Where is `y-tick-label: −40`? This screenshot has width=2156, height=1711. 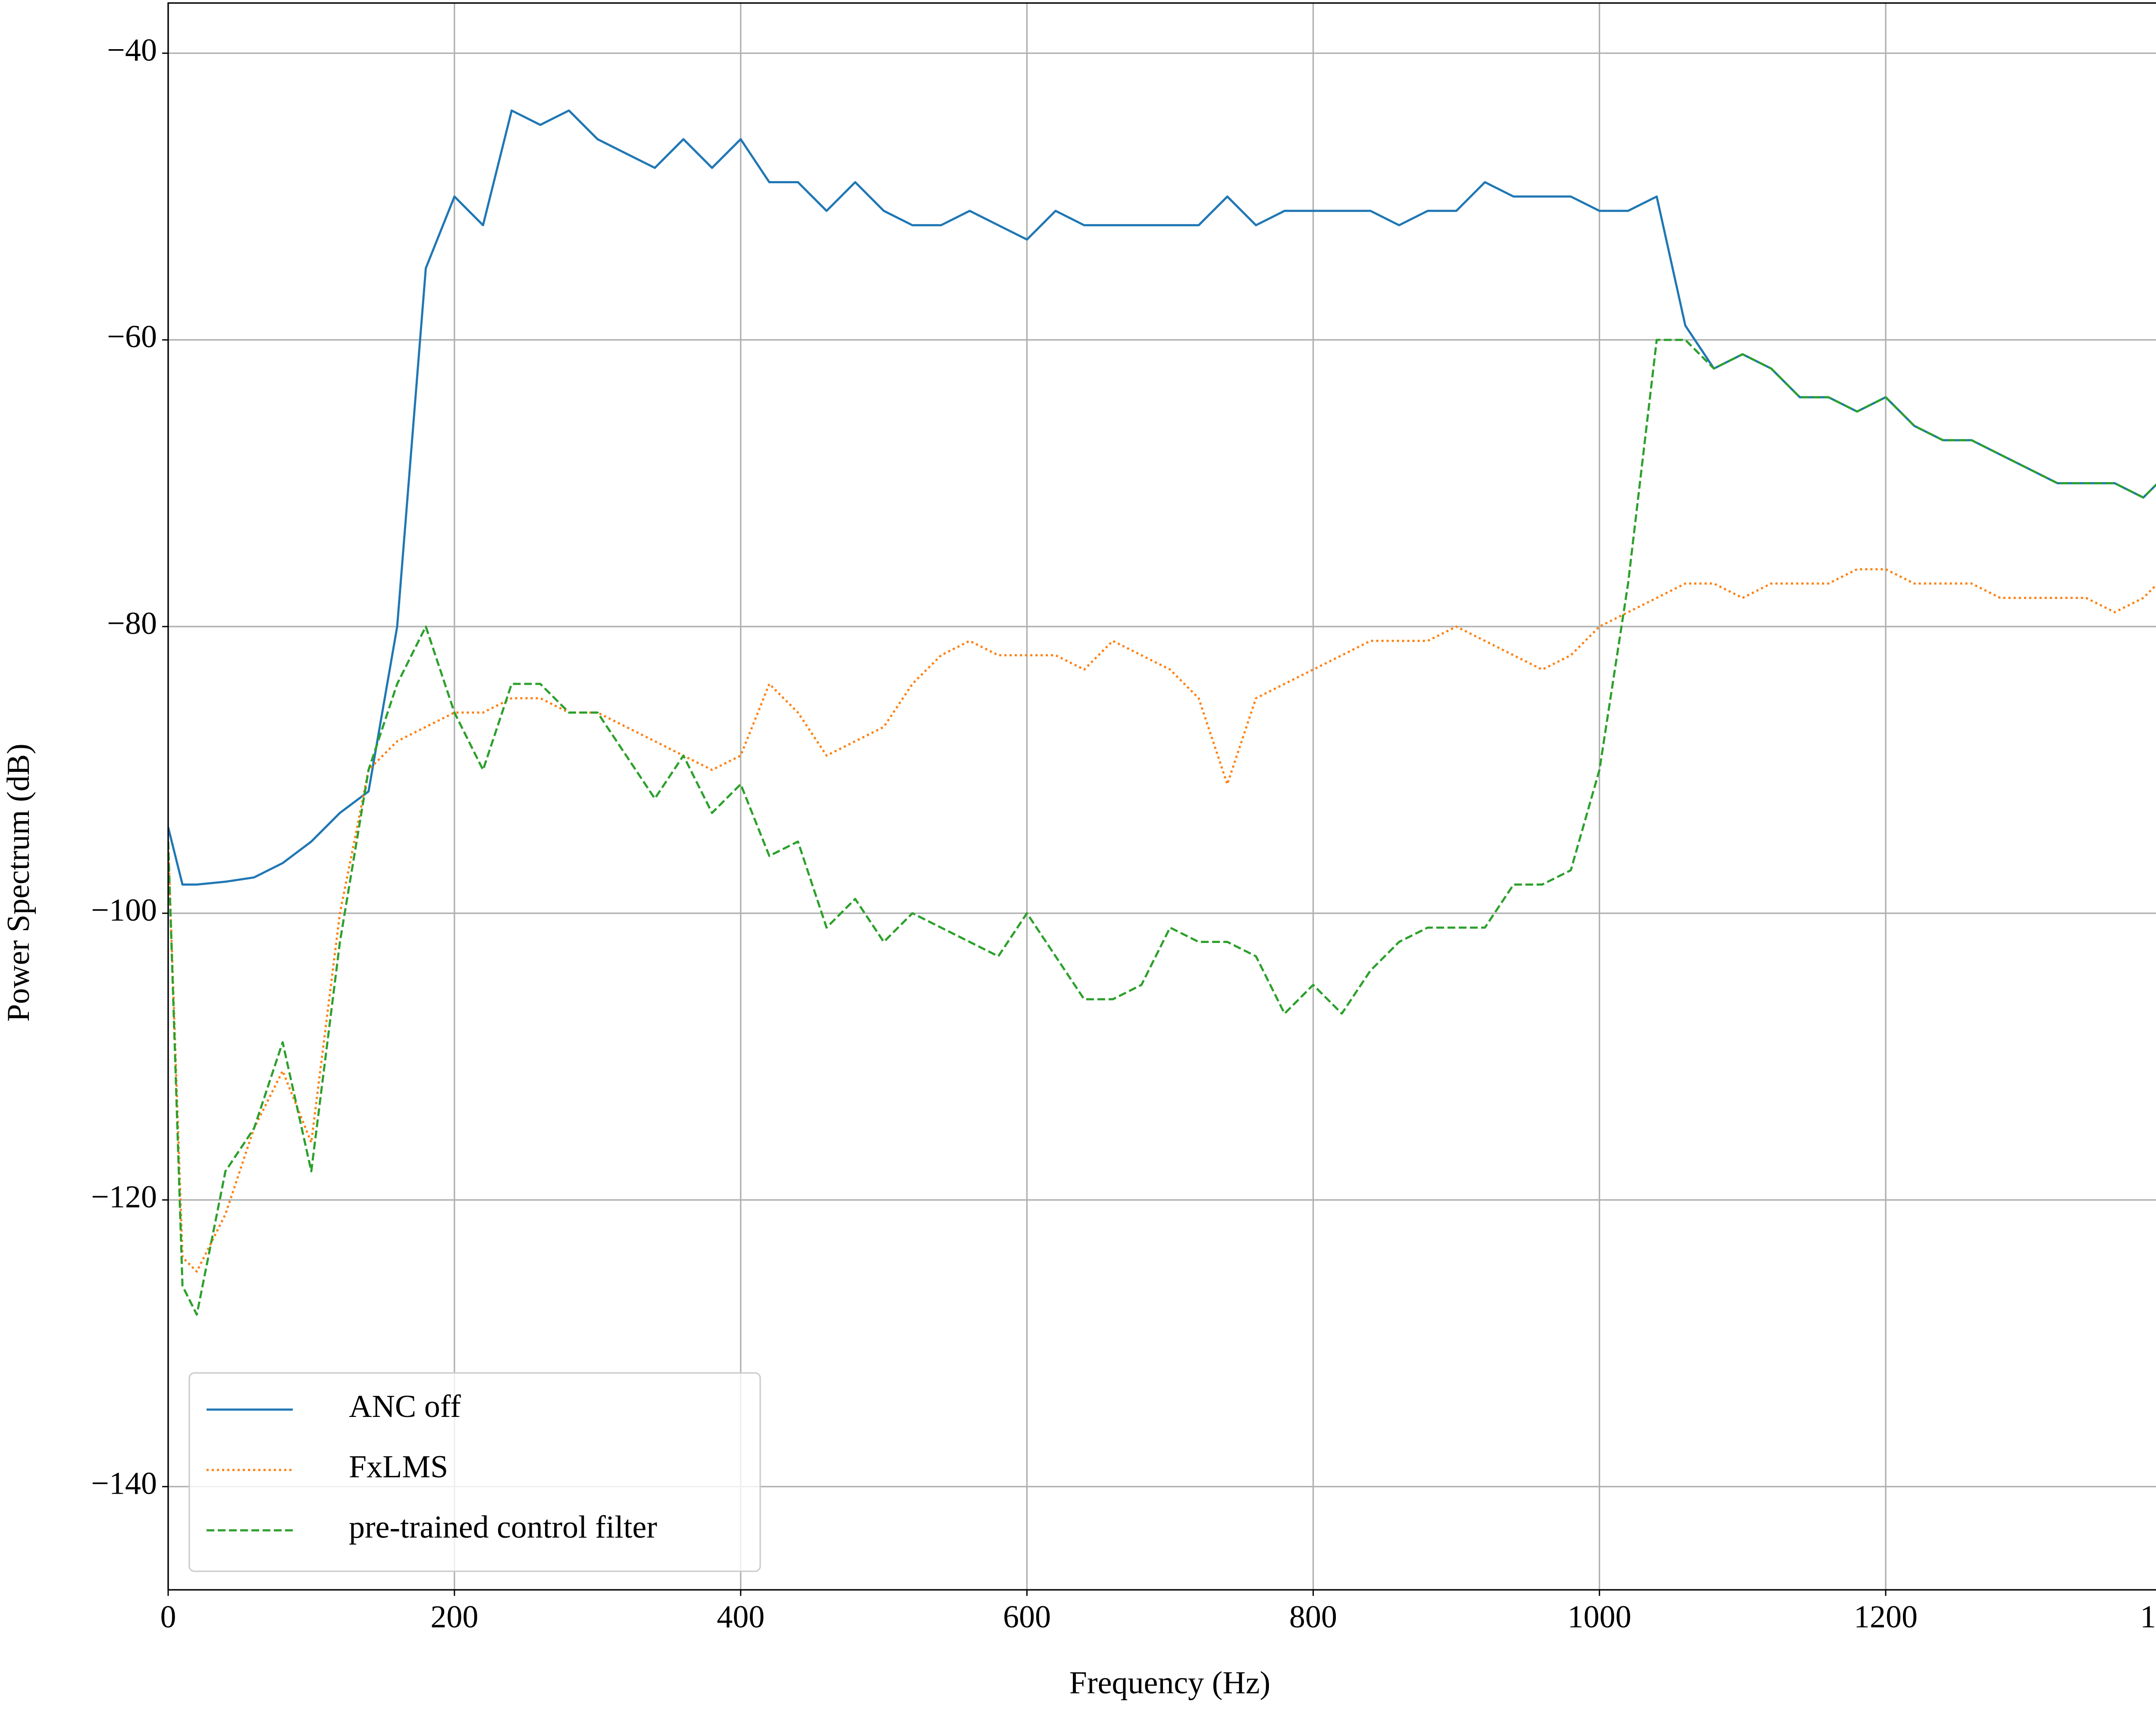
y-tick-label: −40 is located at coordinates (132, 50).